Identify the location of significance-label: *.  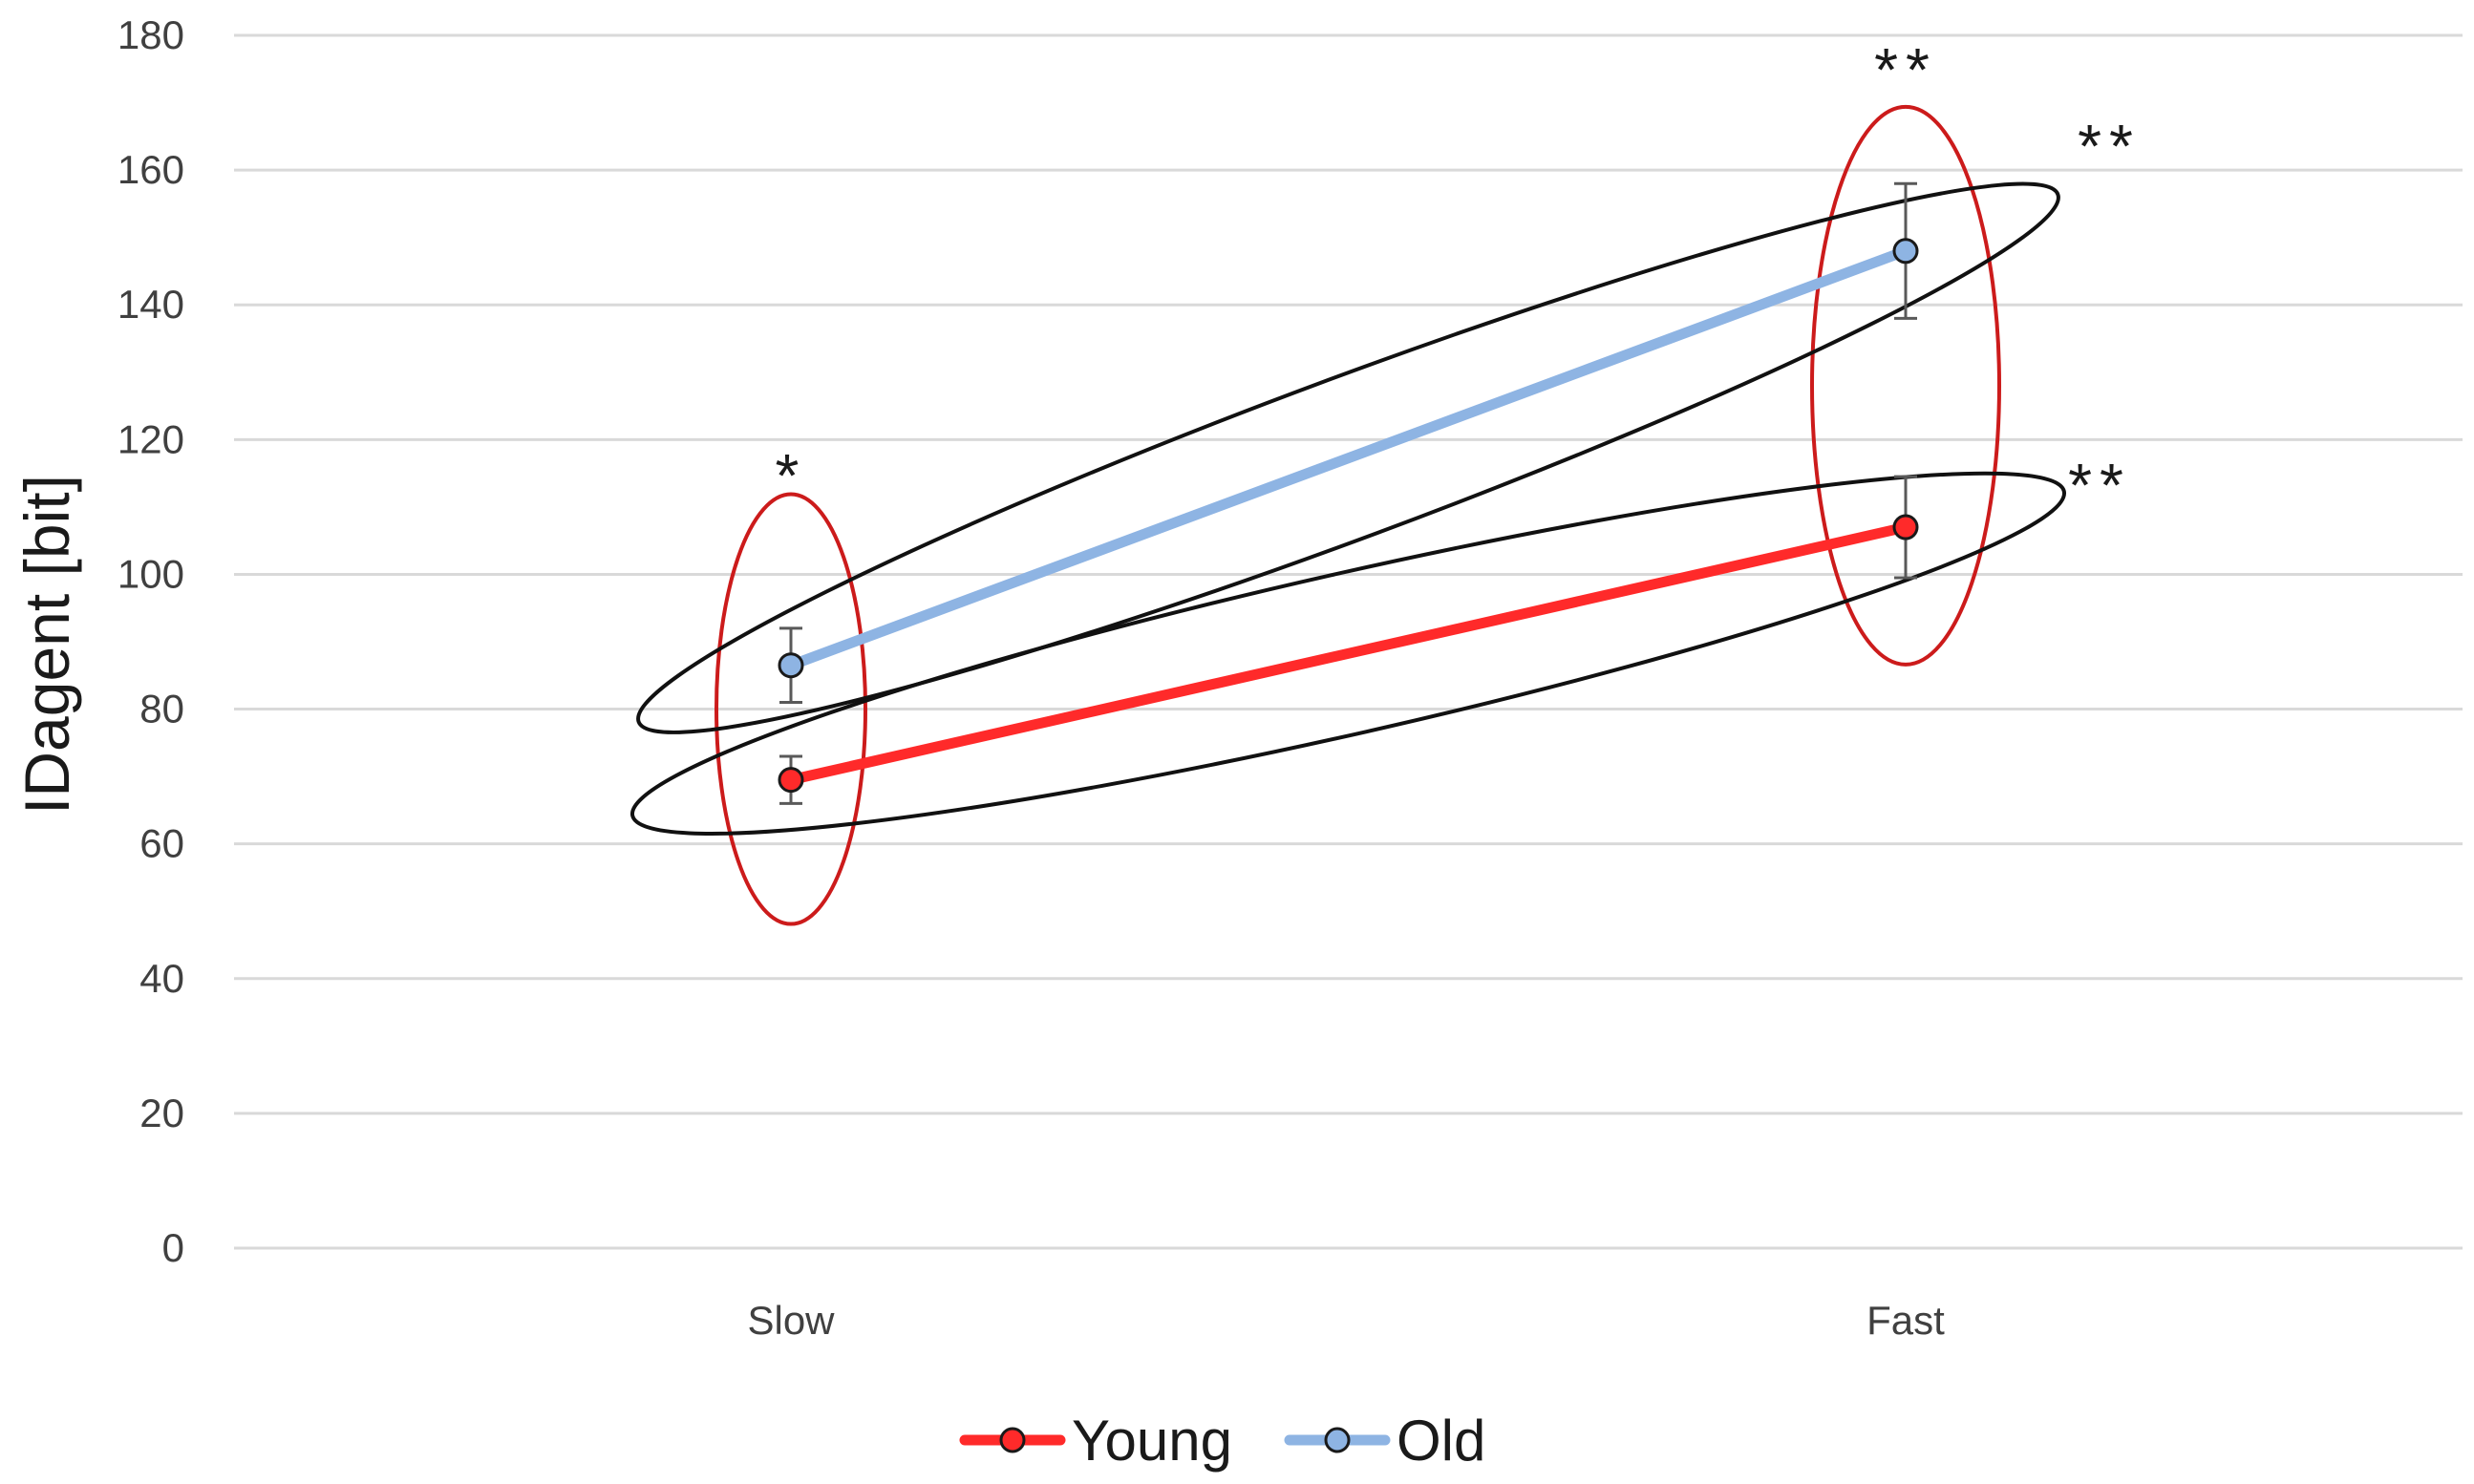
(791, 476).